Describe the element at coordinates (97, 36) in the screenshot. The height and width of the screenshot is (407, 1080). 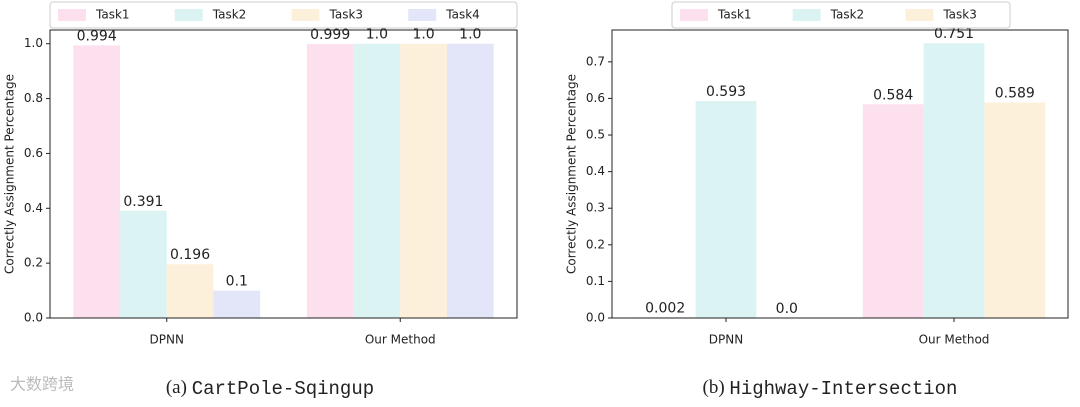
I see `value-label: 0.994` at that location.